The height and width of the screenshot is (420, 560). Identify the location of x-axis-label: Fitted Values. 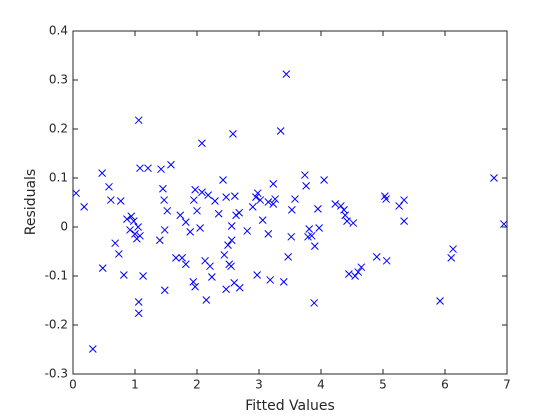
(290, 406).